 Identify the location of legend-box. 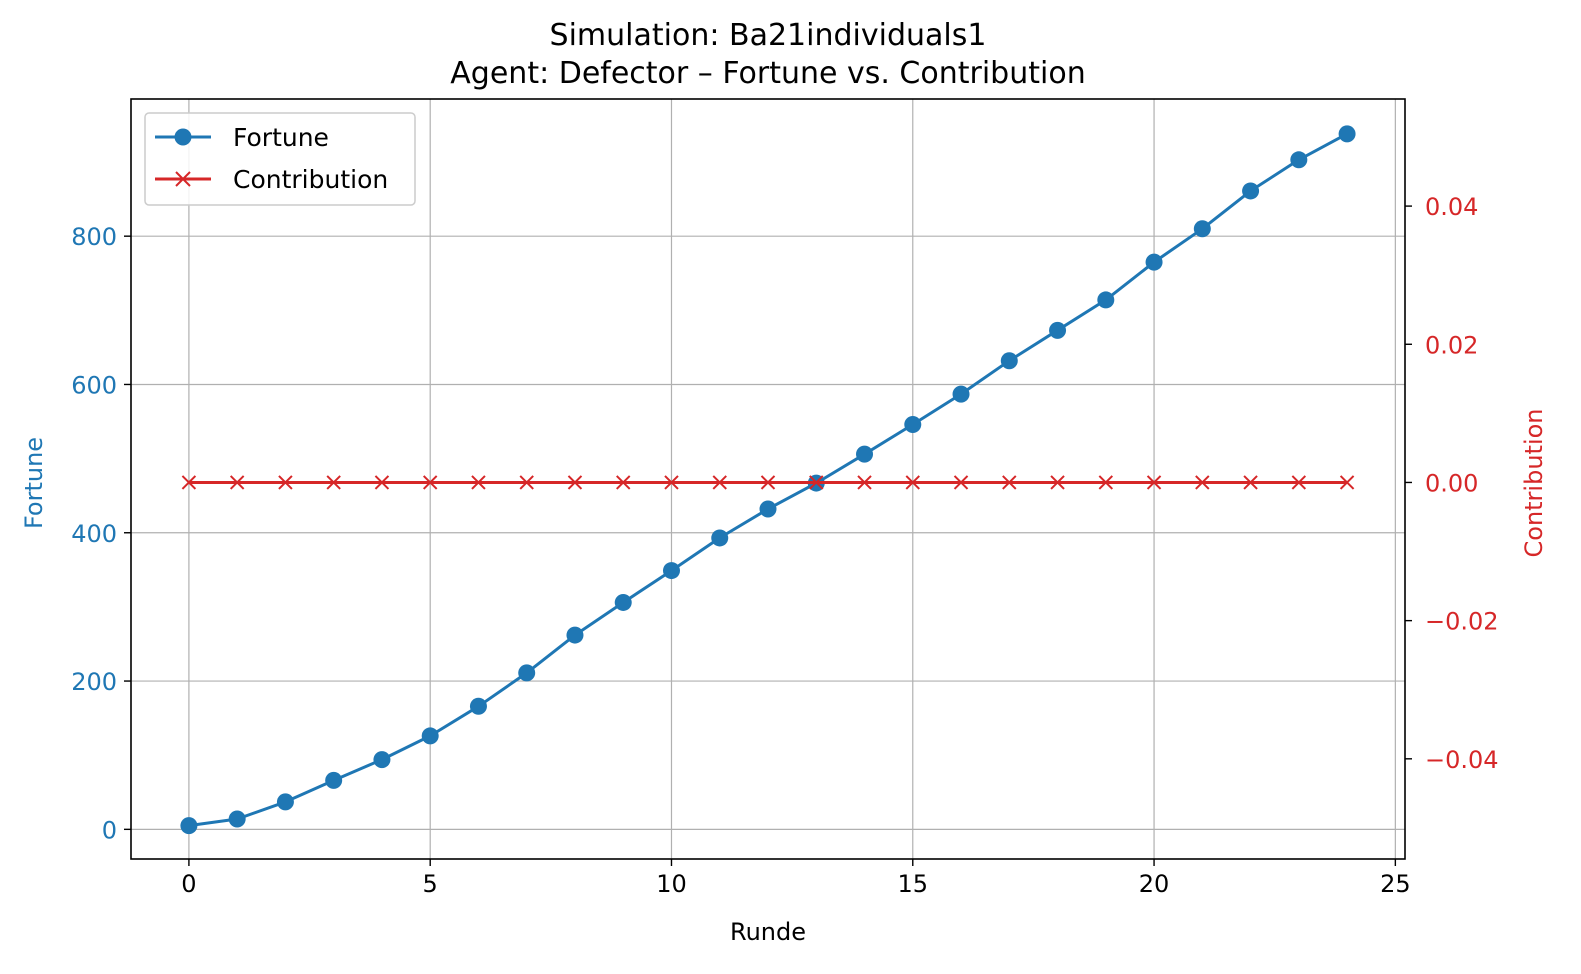
(280, 159).